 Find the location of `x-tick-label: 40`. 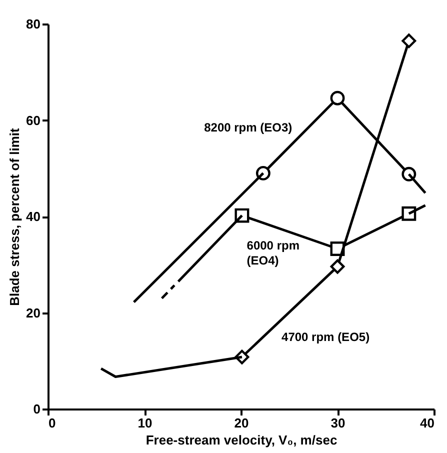

x-tick-label: 40 is located at coordinates (427, 423).